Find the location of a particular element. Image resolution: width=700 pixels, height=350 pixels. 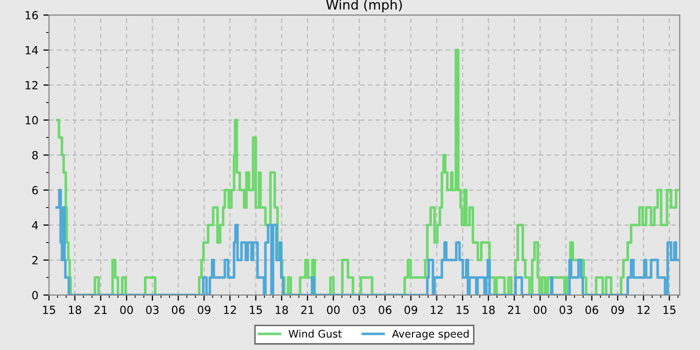

legend-label: Average speed is located at coordinates (430, 335).